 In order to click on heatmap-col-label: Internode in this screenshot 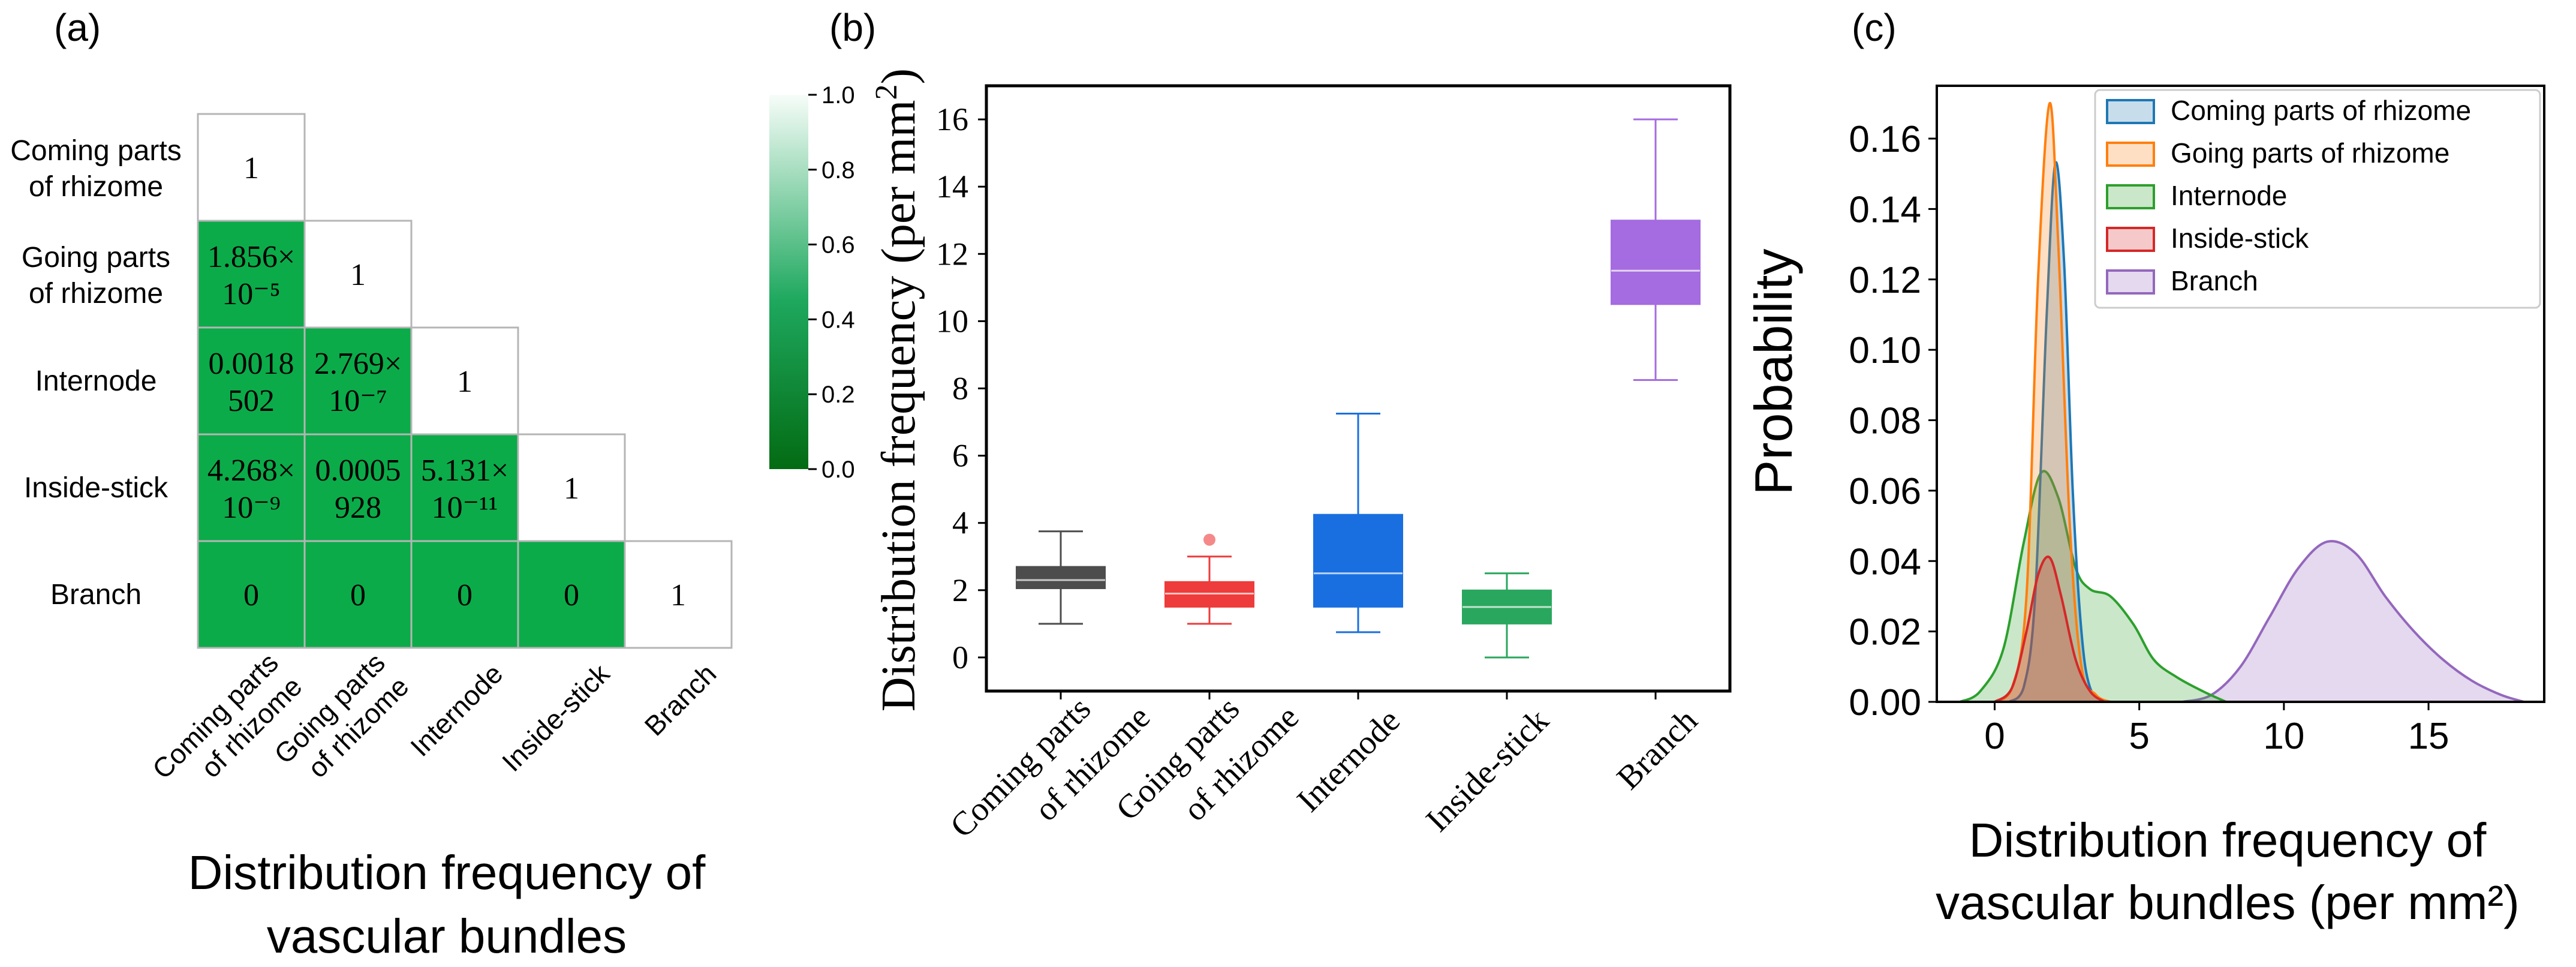, I will do `click(456, 710)`.